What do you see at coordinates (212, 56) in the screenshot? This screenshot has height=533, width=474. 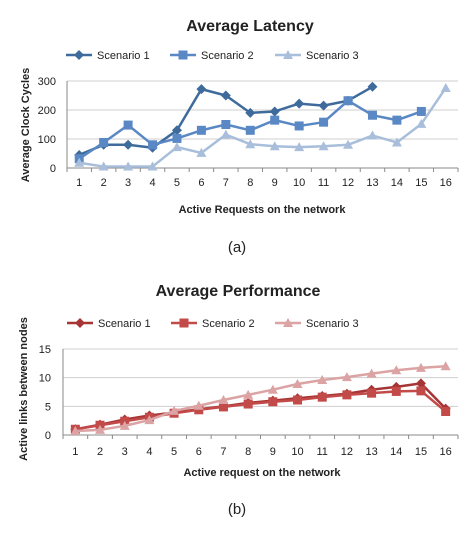 I see `chart-a-legend-entry-2: Scenario 2` at bounding box center [212, 56].